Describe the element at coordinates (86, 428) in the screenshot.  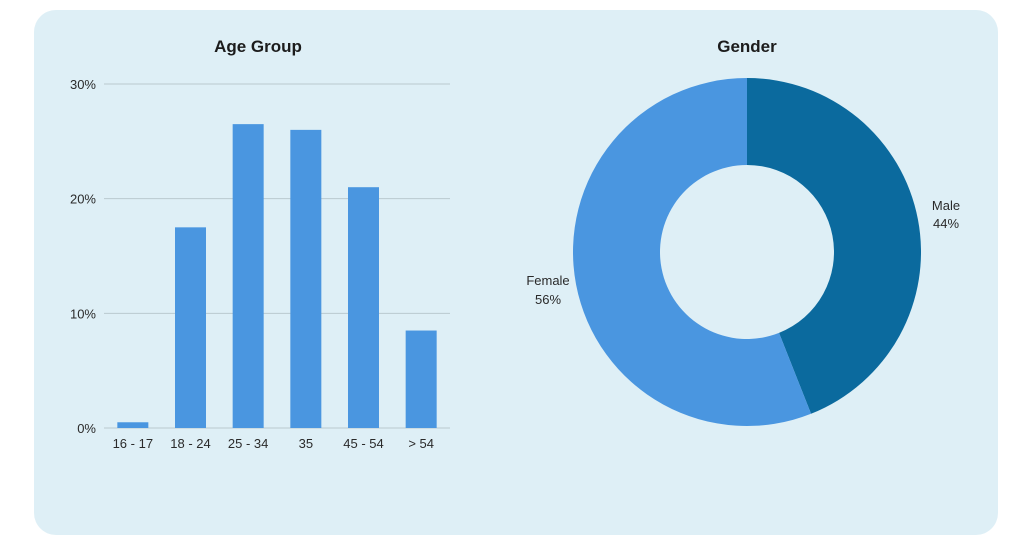
I see `y-tick-label: 0%` at that location.